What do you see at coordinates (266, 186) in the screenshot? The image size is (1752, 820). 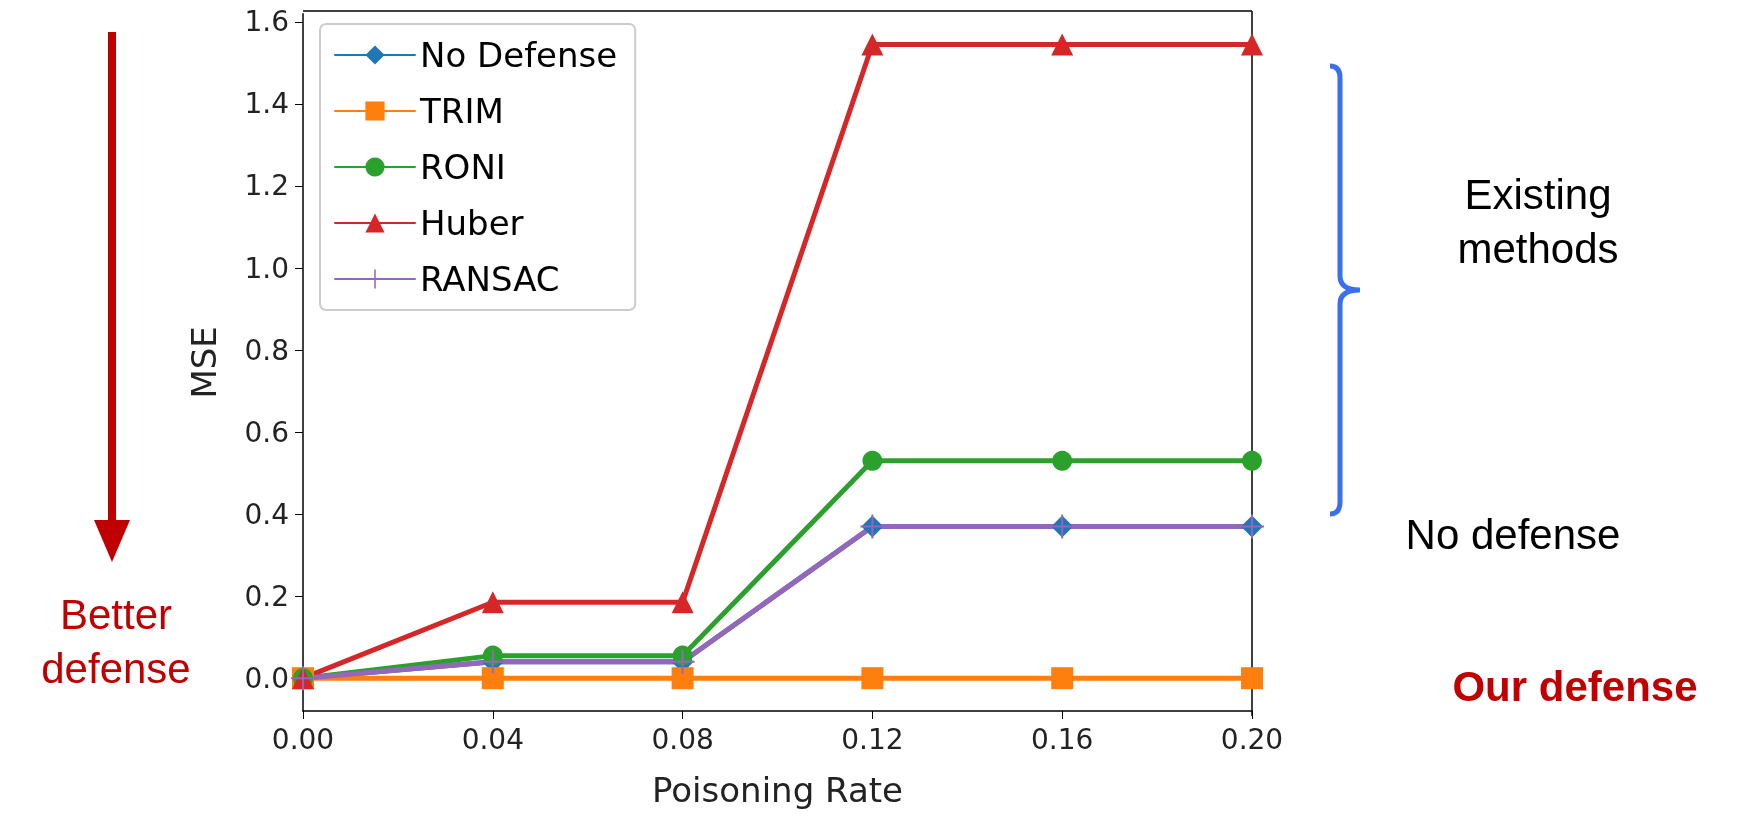 I see `y-tick-label: 1.2` at bounding box center [266, 186].